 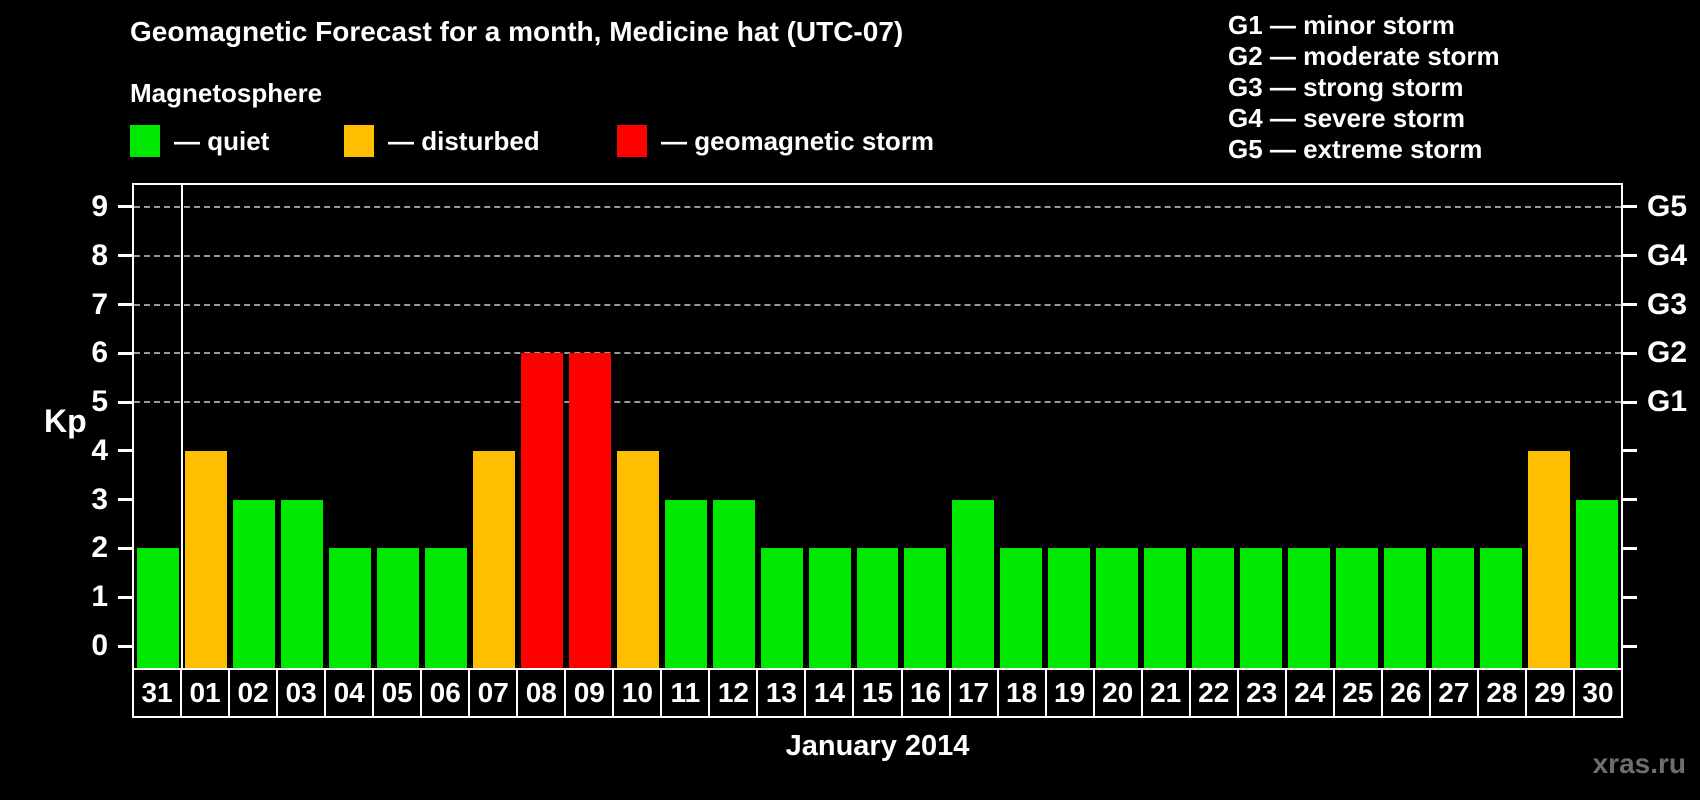 I want to click on x-date-cell-21: 21, so click(x=1165, y=693).